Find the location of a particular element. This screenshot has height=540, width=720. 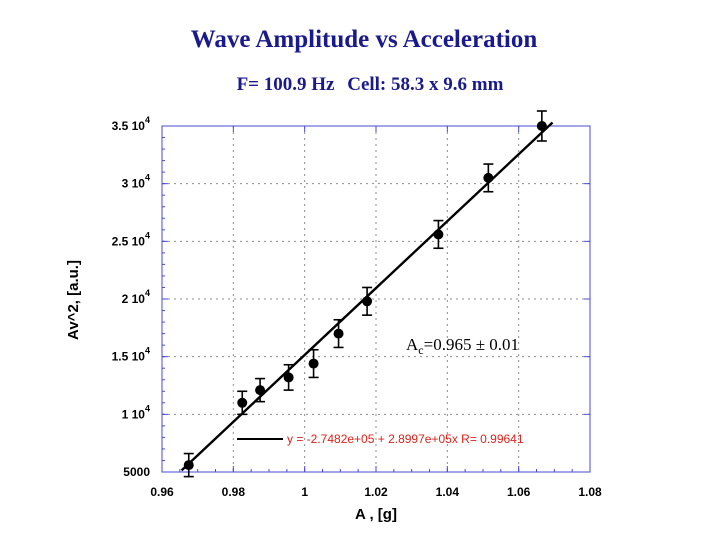

x-axis-label: A , [g] is located at coordinates (376, 514).